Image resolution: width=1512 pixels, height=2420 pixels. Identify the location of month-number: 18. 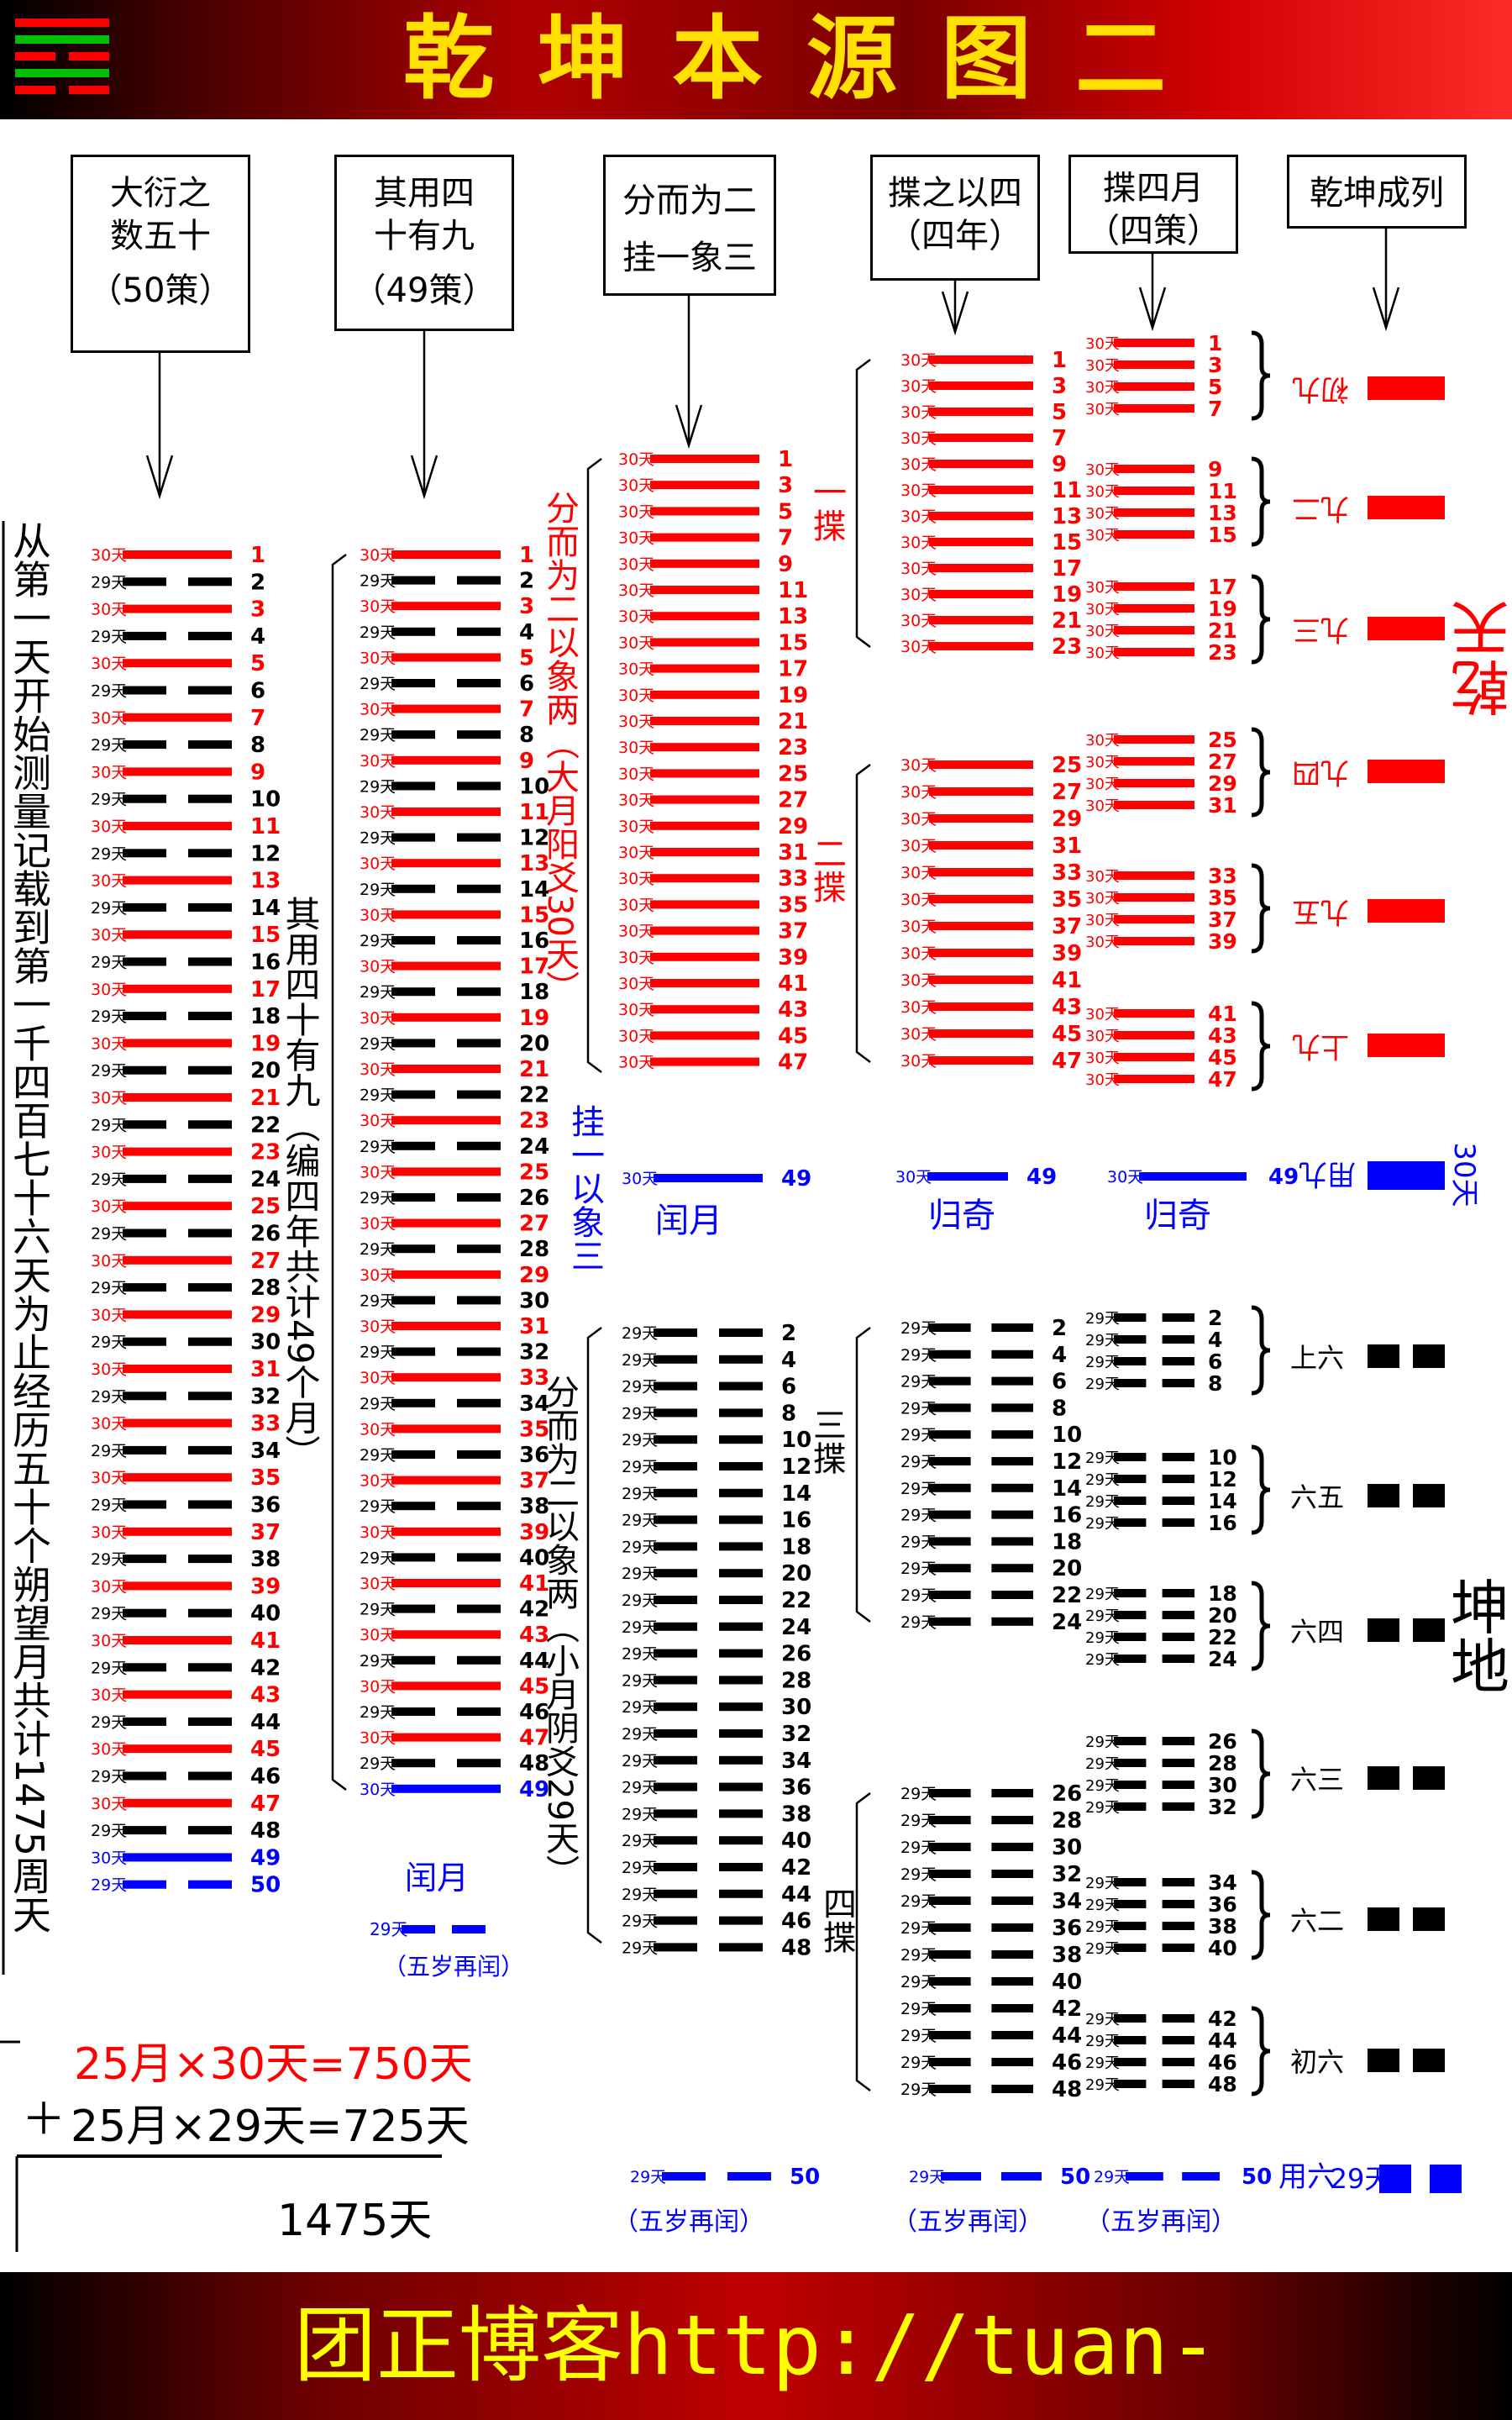
(1067, 1542).